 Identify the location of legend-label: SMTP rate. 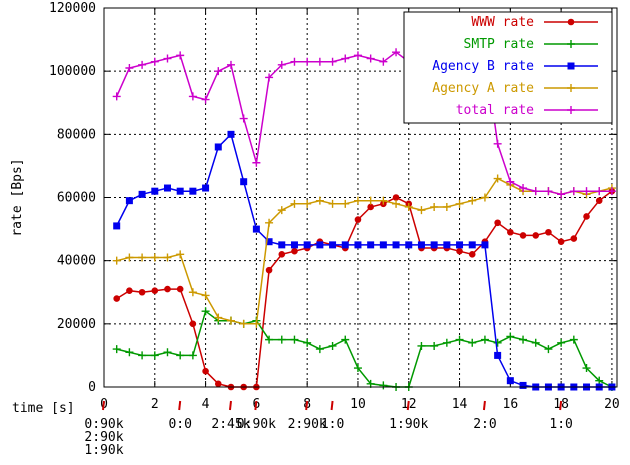
(499, 44).